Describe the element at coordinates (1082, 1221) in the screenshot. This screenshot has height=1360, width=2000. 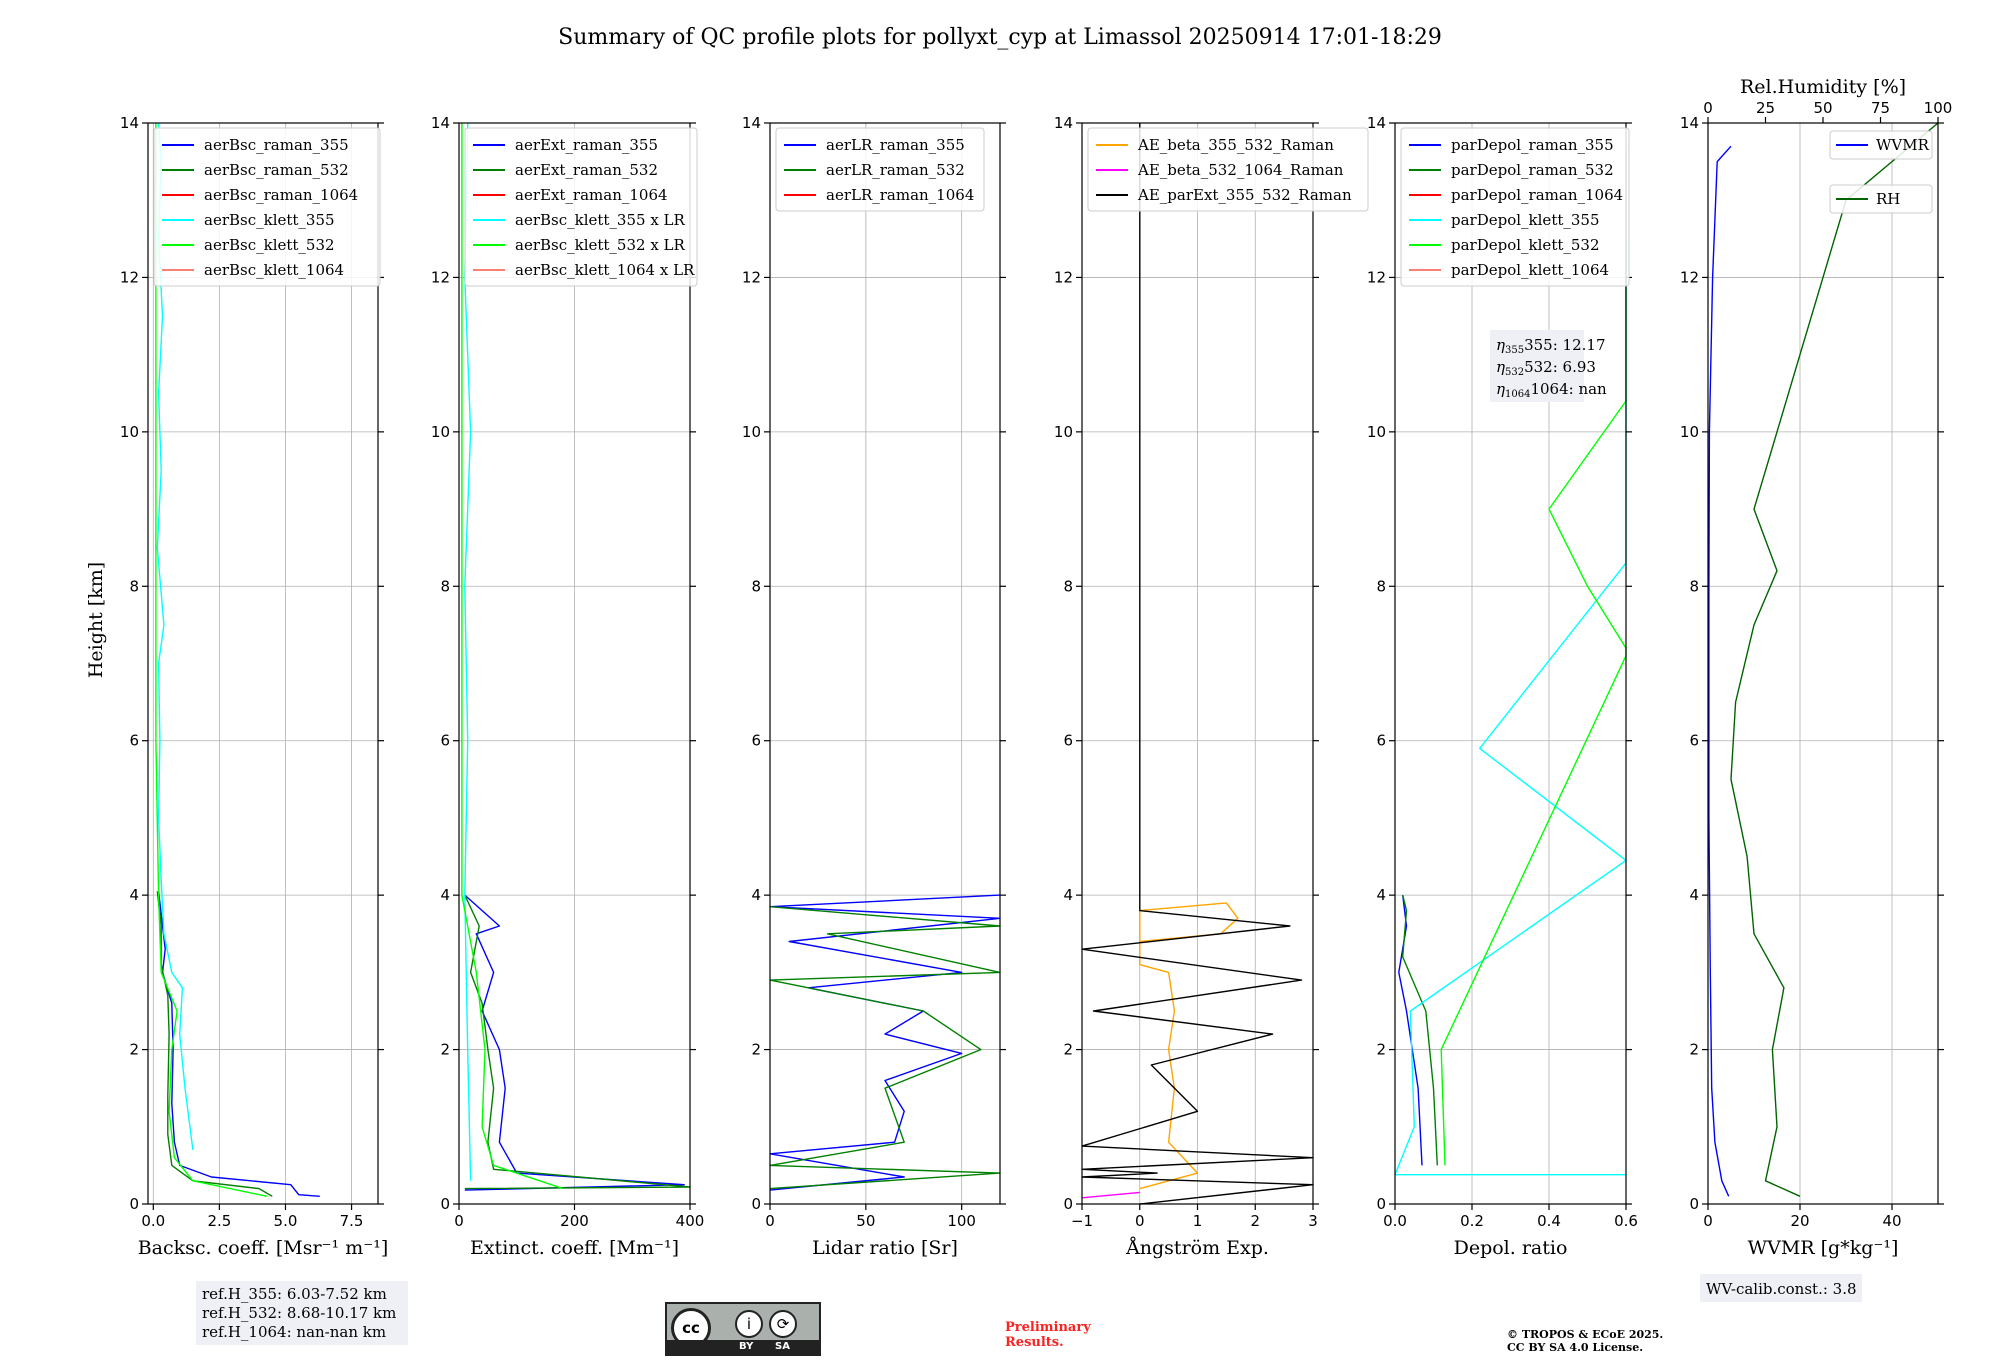
I see `x-tick-label: −1` at that location.